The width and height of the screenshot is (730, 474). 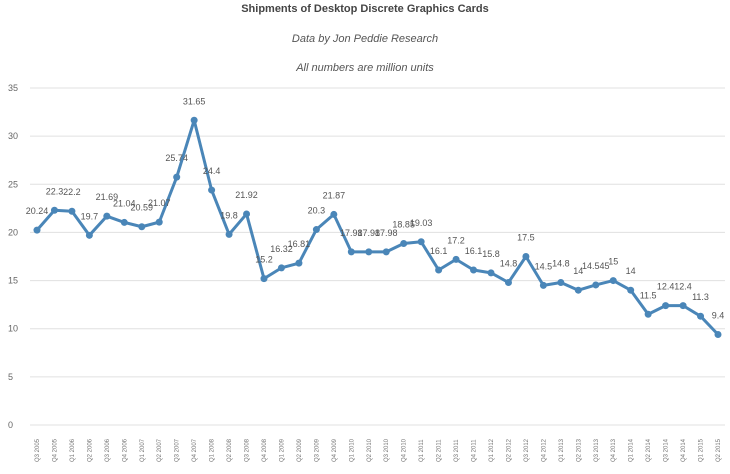 What do you see at coordinates (143, 450) in the screenshot?
I see `x-tick-label: Q1 2007` at bounding box center [143, 450].